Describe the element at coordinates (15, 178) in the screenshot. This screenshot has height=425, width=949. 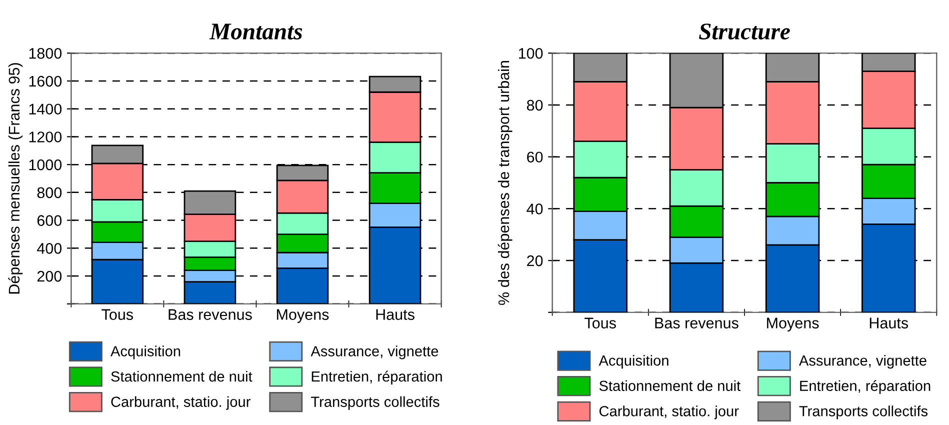
I see `y-axis-title: Dépenses mensuelles (Francs 95)` at that location.